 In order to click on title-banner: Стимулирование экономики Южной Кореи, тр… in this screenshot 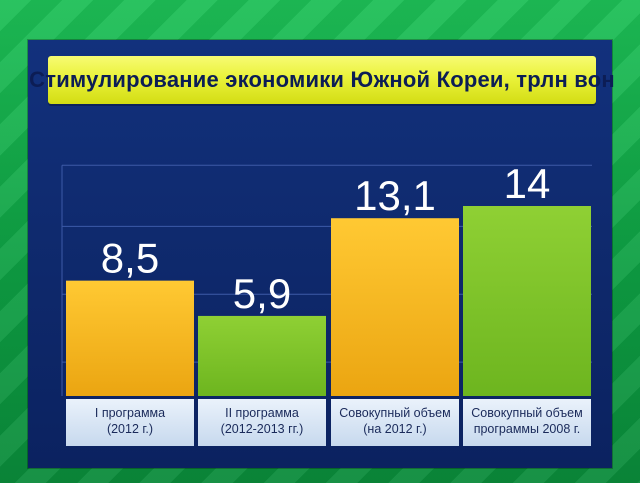, I will do `click(322, 80)`.